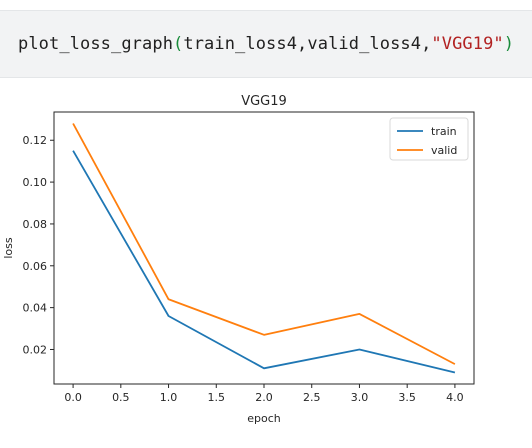 The image size is (532, 448). Describe the element at coordinates (429, 139) in the screenshot. I see `legend: train valid` at that location.